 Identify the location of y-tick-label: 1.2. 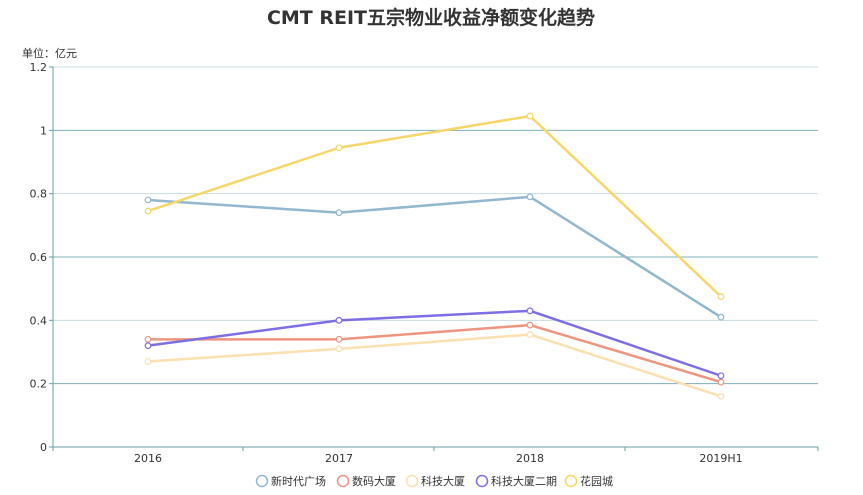
(39, 67).